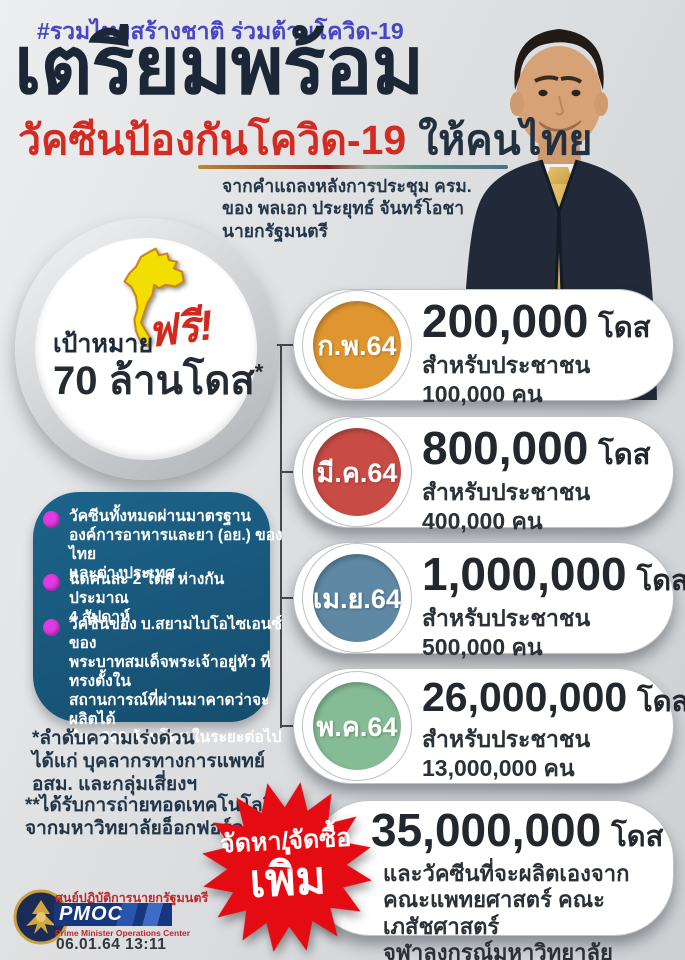  I want to click on month-badge: เม.ย.64, so click(357, 598).